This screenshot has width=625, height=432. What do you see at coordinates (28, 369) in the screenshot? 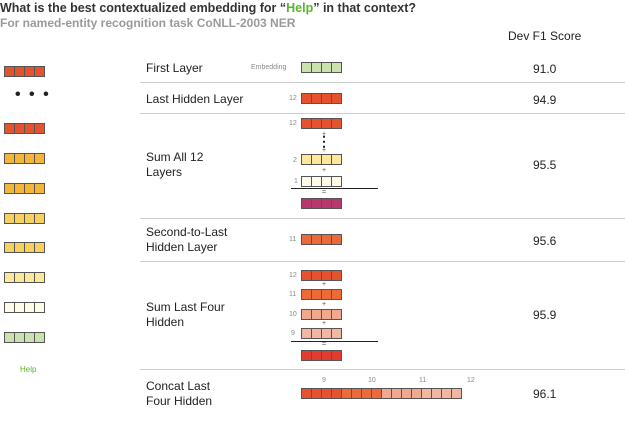
I see `word-label: Help` at bounding box center [28, 369].